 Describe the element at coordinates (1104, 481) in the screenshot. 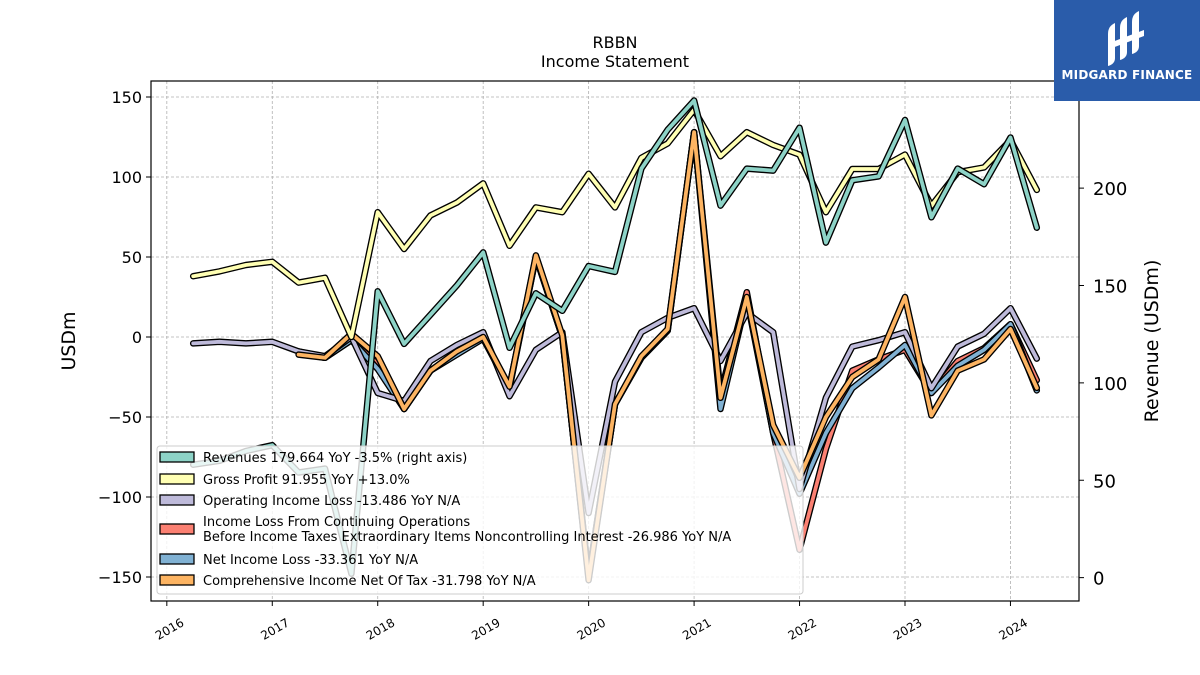

I see `y-tick-label-right: 50` at that location.